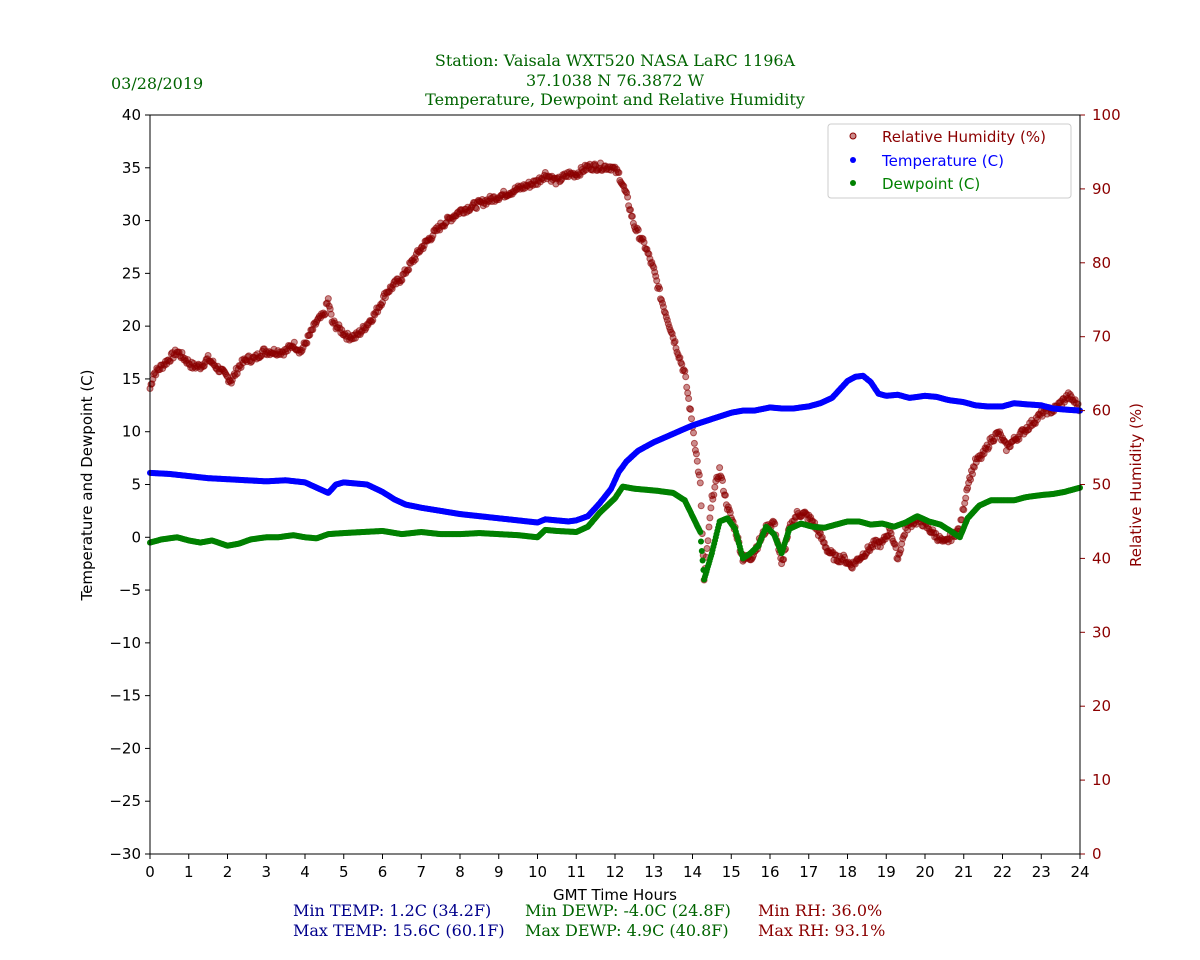 The height and width of the screenshot is (960, 1200). I want to click on stat-min-rh: Min RH: 36.0%, so click(820, 910).